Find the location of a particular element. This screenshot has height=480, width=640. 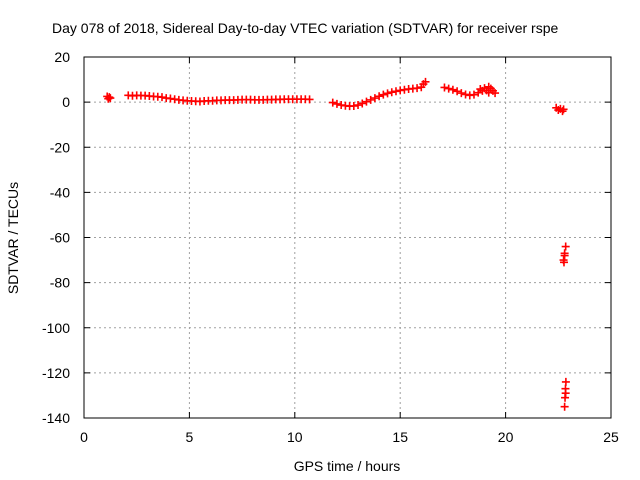

y-tick-label: -140 is located at coordinates (56, 418).